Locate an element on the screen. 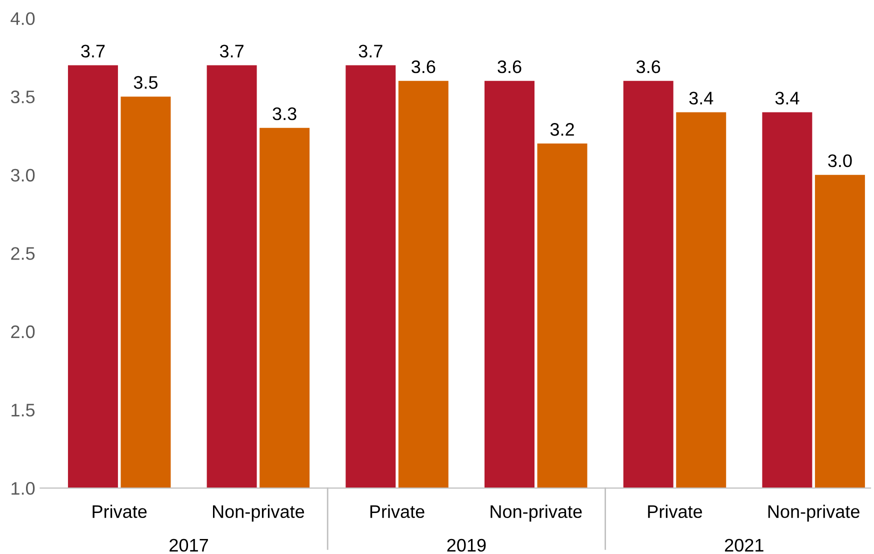 Image resolution: width=874 pixels, height=554 pixels. text: 2021 is located at coordinates (744, 545).